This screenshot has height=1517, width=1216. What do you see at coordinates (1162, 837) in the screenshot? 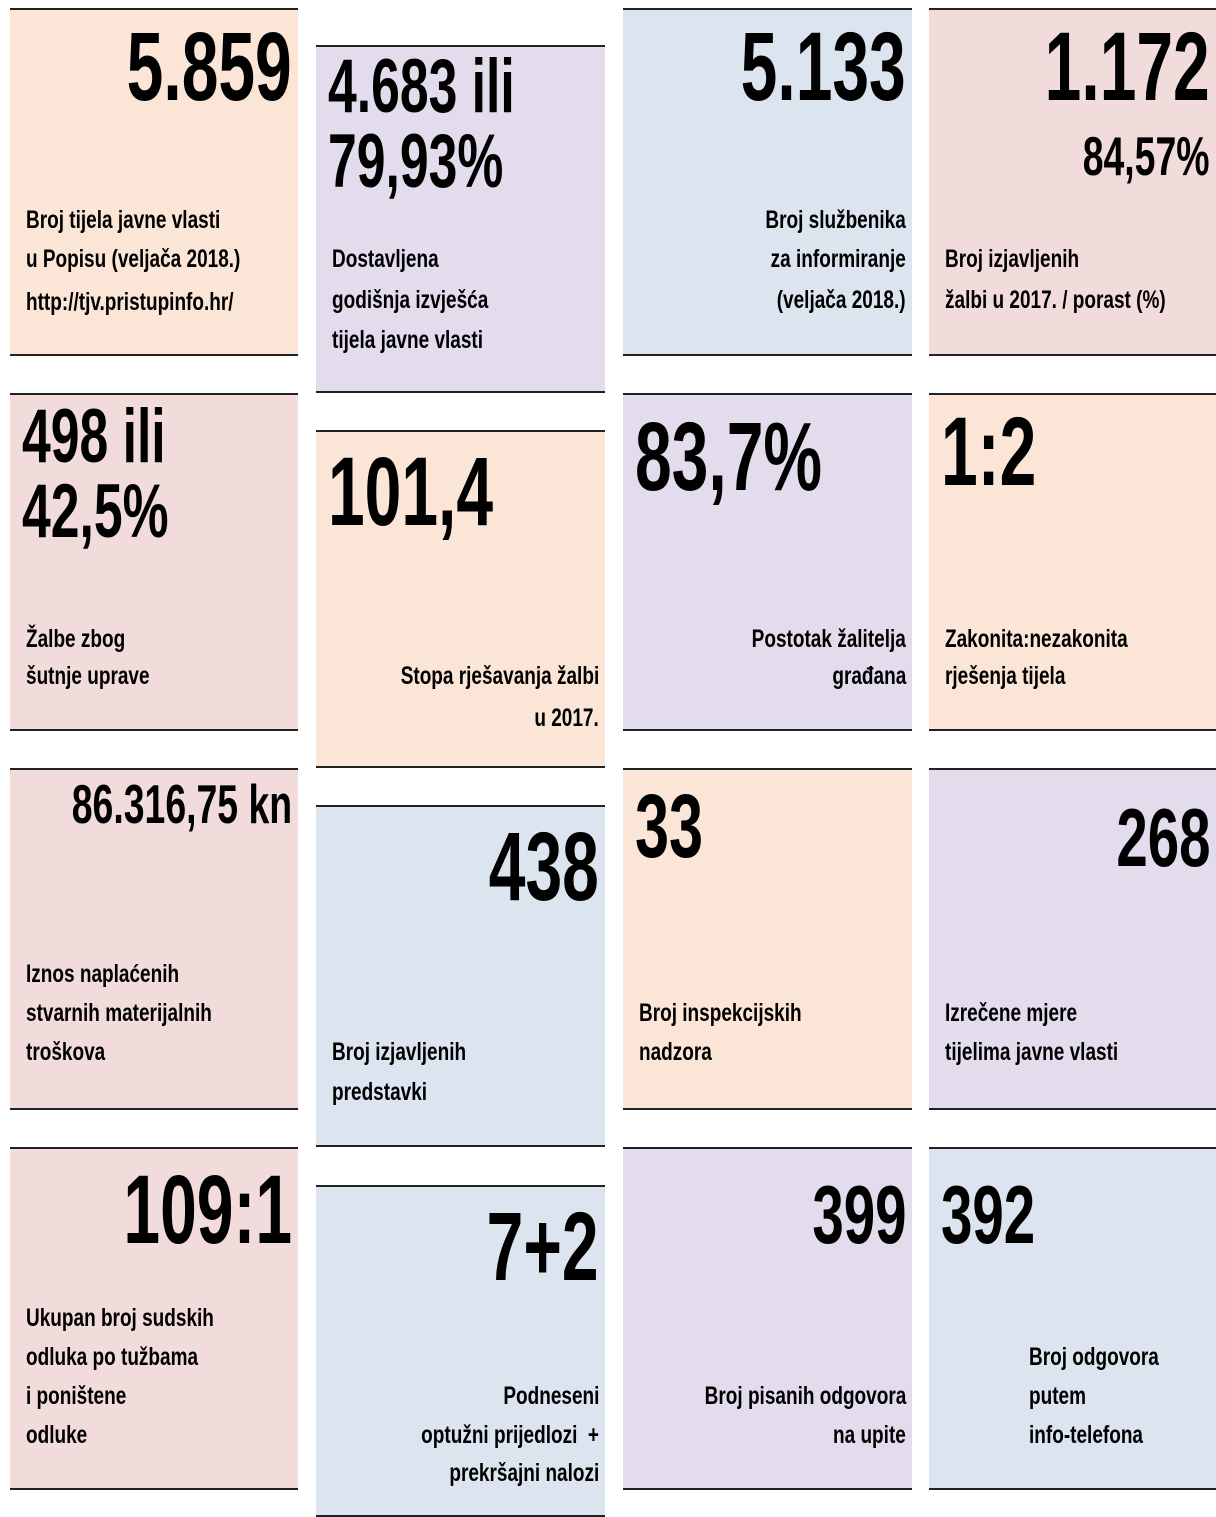
I see `stat-value-text: 268` at bounding box center [1162, 837].